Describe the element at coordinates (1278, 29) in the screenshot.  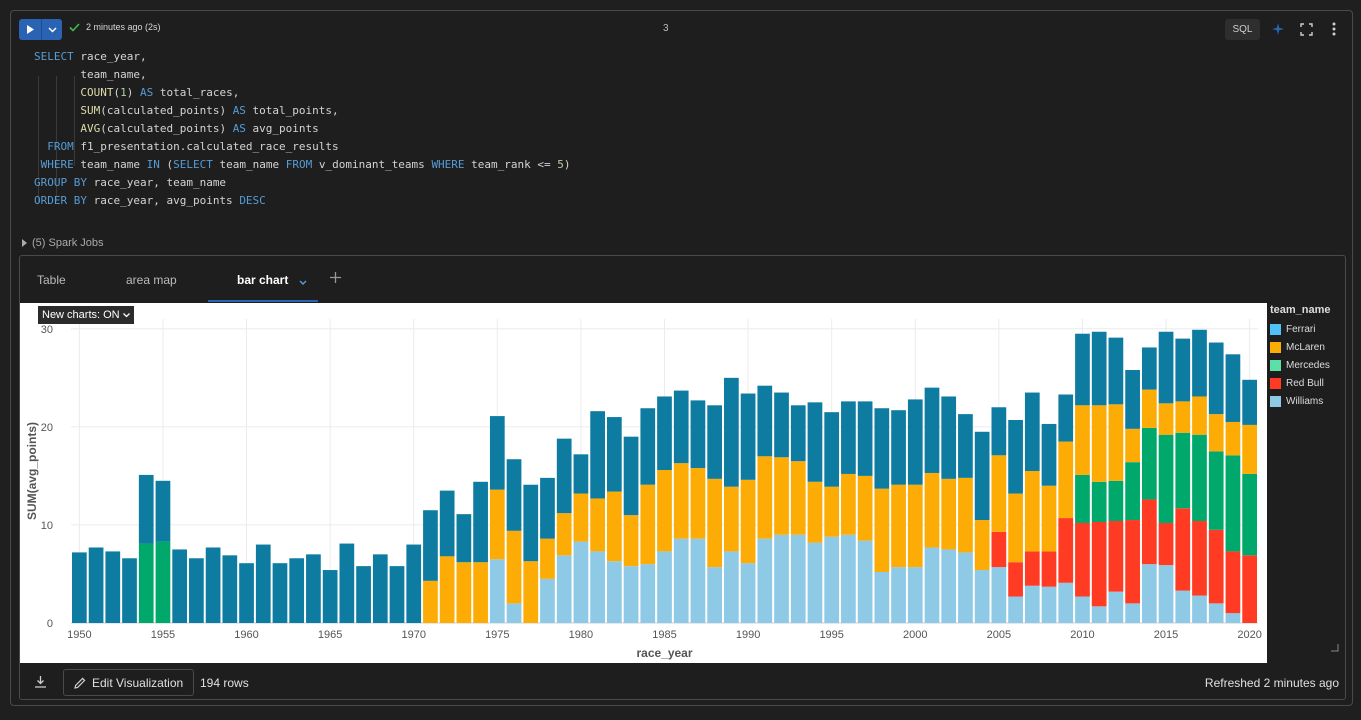
I see `ai-assistant-icon` at that location.